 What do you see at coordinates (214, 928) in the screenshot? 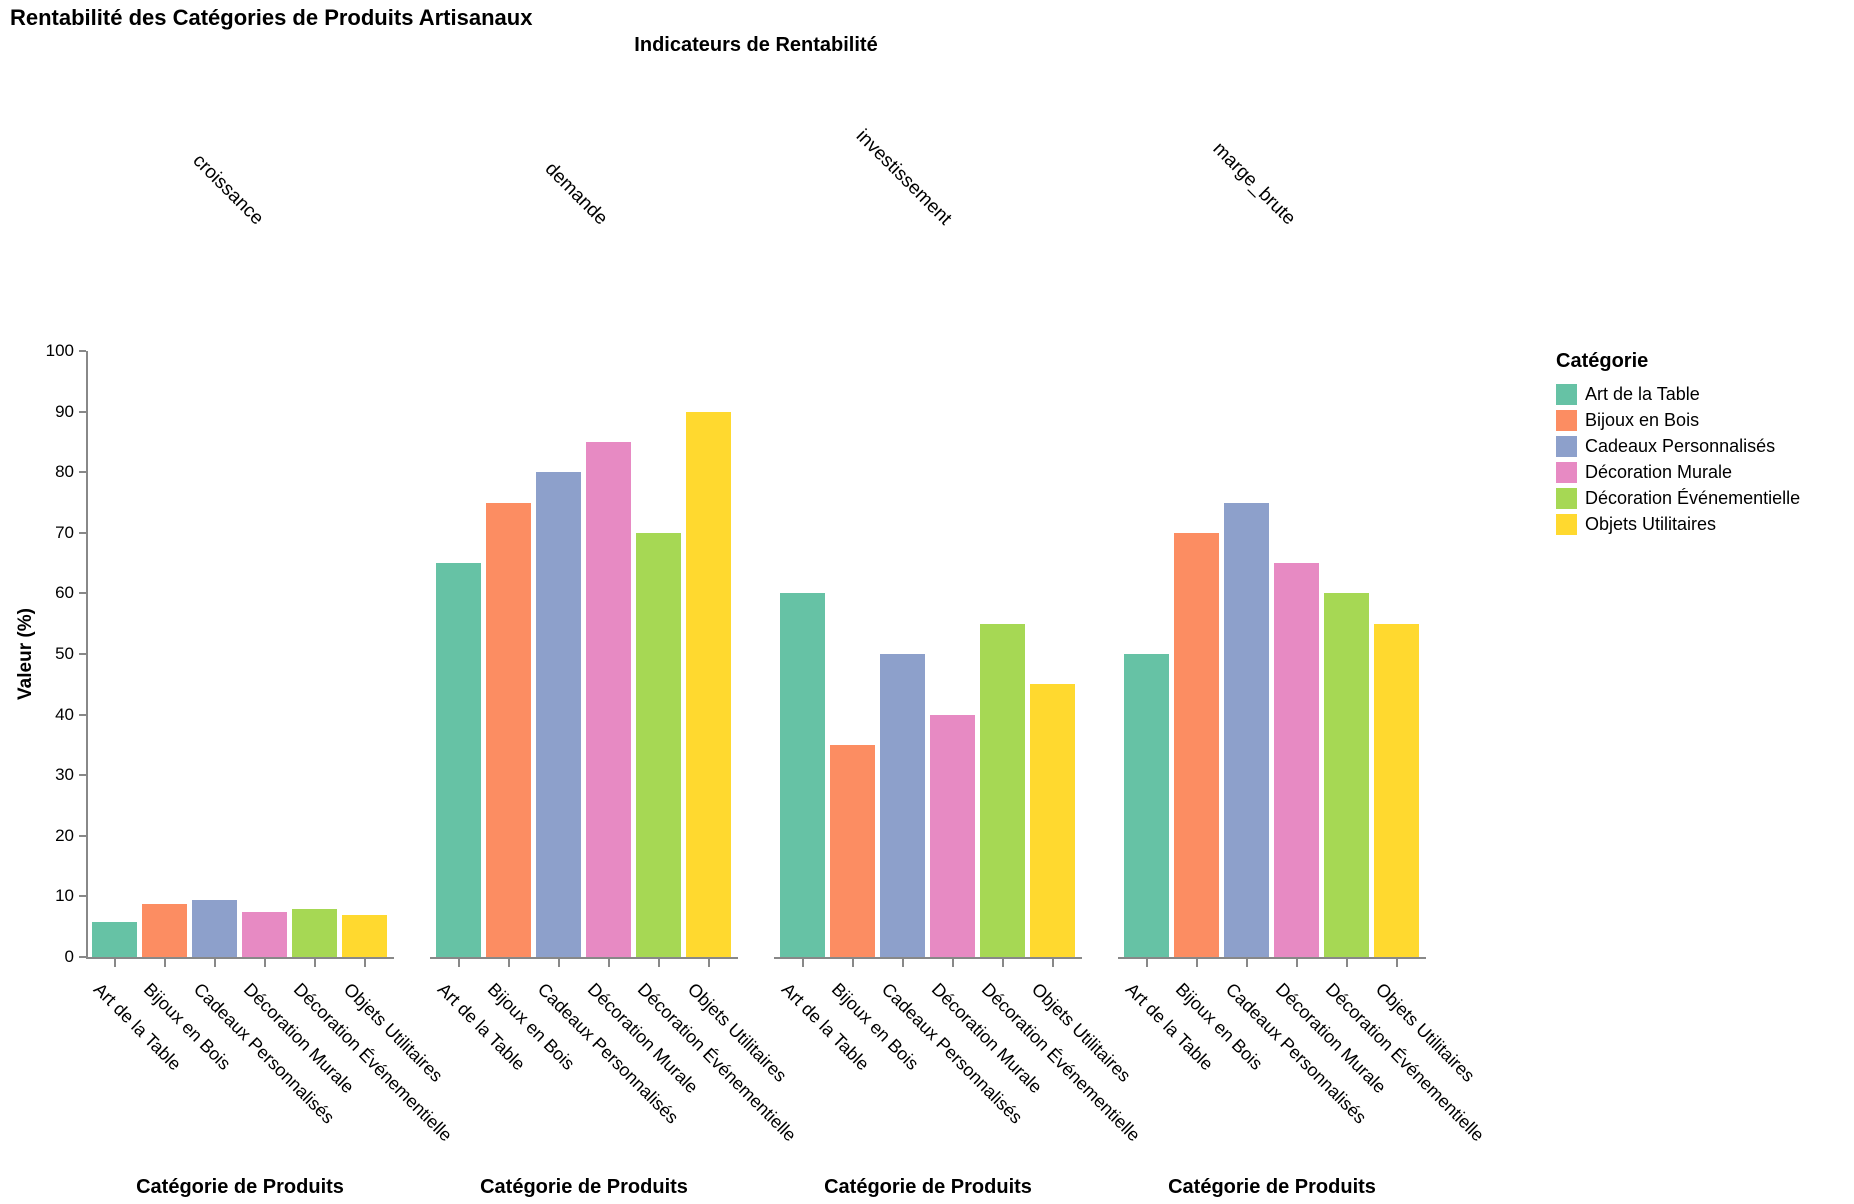
I see `bar-croissance-Cadeaux Personnalisés` at bounding box center [214, 928].